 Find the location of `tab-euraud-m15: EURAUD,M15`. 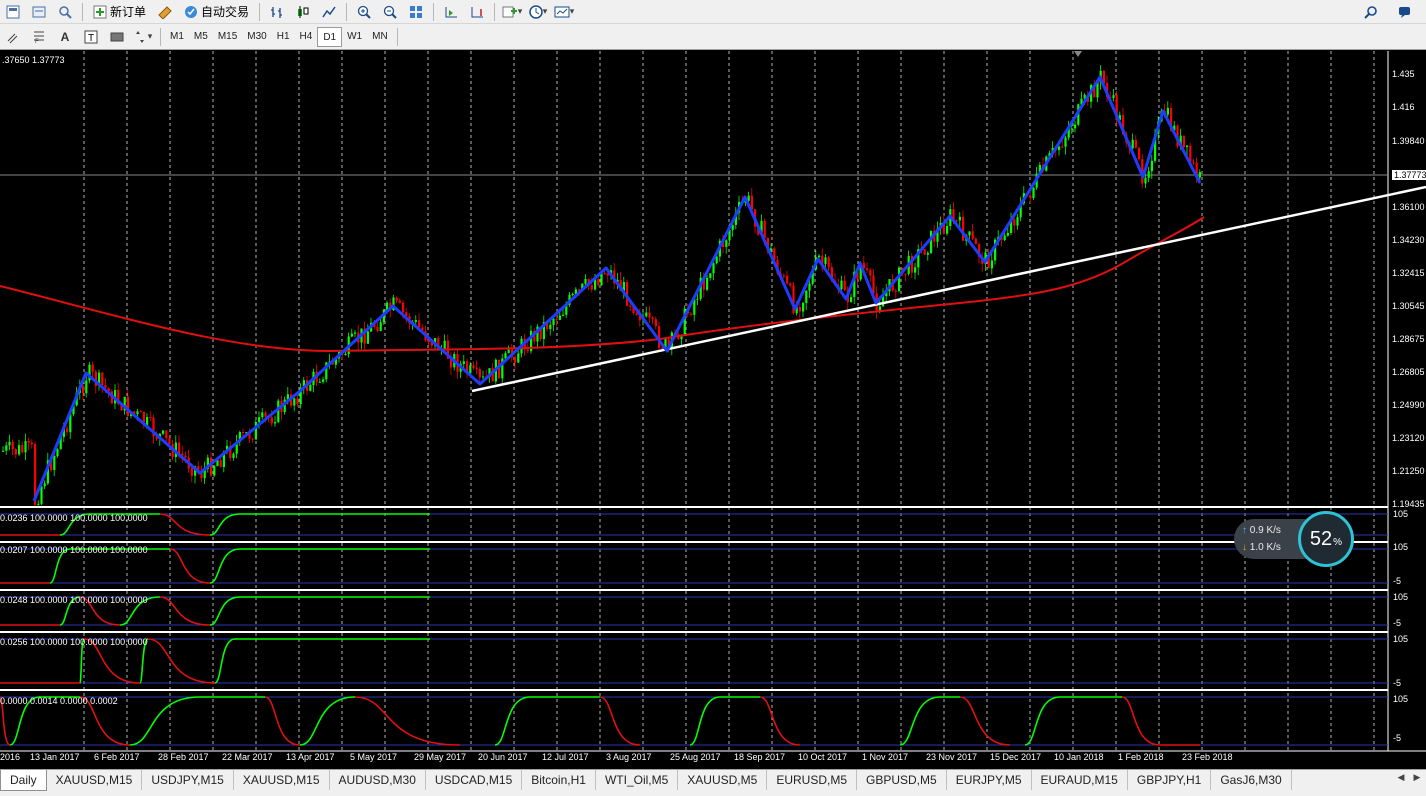

tab-euraud-m15: EURAUD,M15 is located at coordinates (1080, 780).